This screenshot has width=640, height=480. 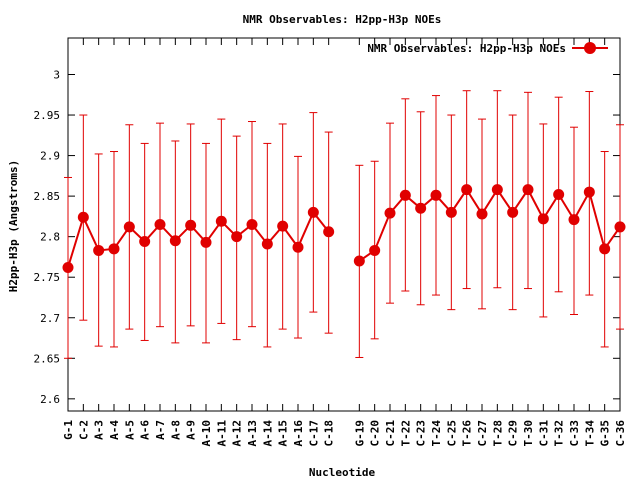 I want to click on x-tick-label: T-32, so click(x=559, y=433).